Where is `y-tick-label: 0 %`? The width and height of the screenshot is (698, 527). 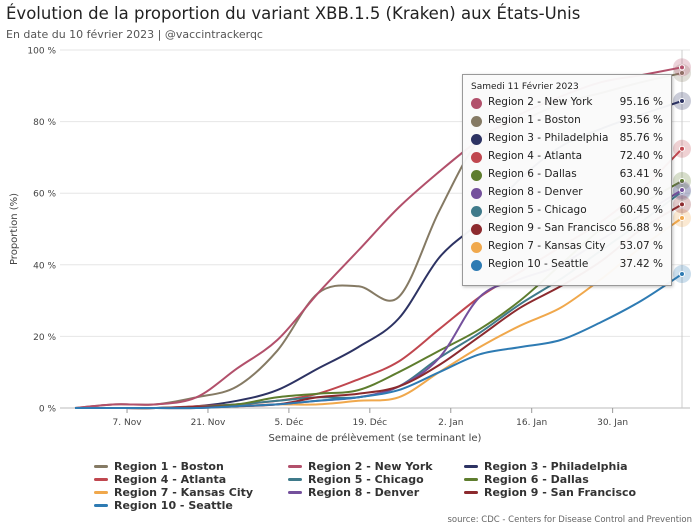 y-tick-label: 0 % is located at coordinates (48, 410).